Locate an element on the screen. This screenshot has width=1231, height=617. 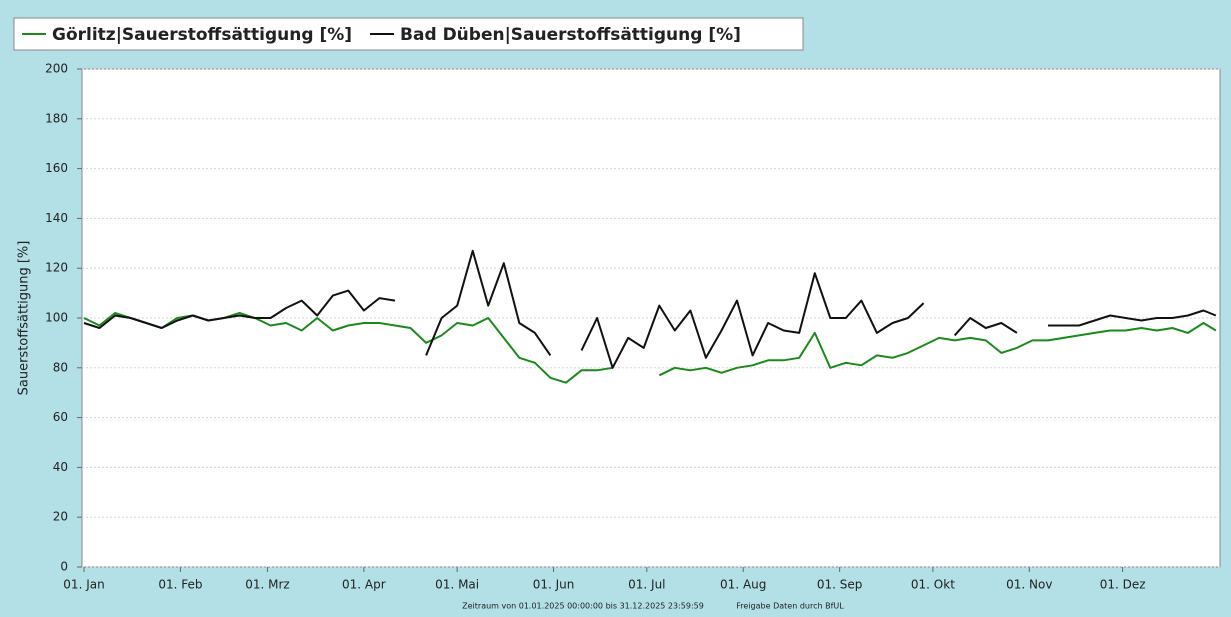
x-tick-label: 01. Feb is located at coordinates (180, 585).